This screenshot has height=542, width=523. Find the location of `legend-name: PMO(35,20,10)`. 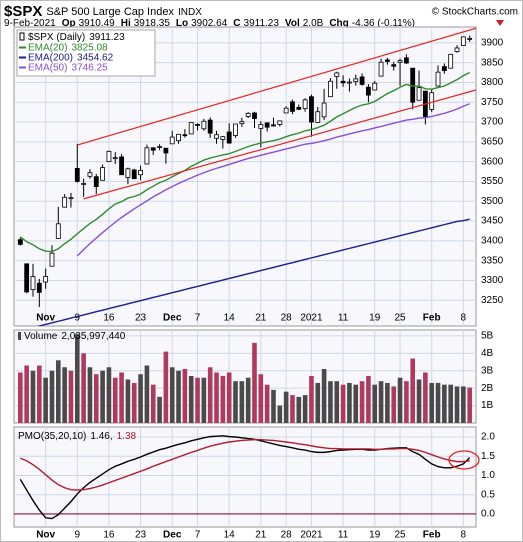

legend-name: PMO(35,20,10) is located at coordinates (52, 436).